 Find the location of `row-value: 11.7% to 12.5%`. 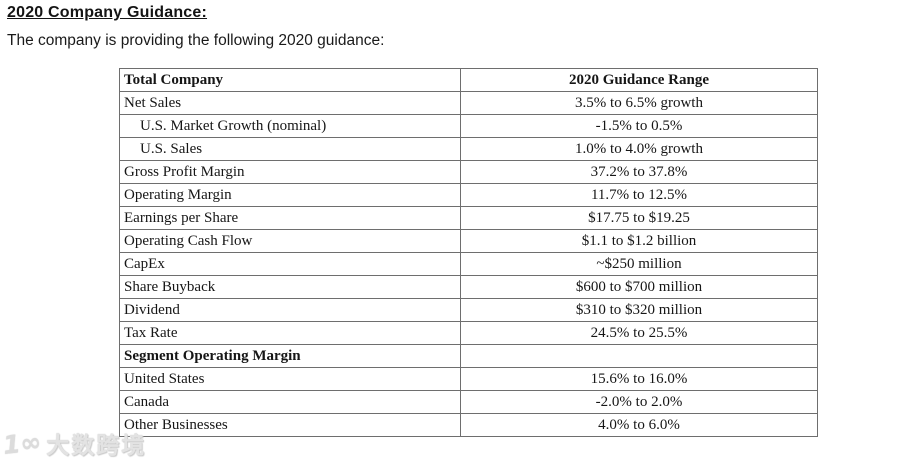

row-value: 11.7% to 12.5% is located at coordinates (639, 195).